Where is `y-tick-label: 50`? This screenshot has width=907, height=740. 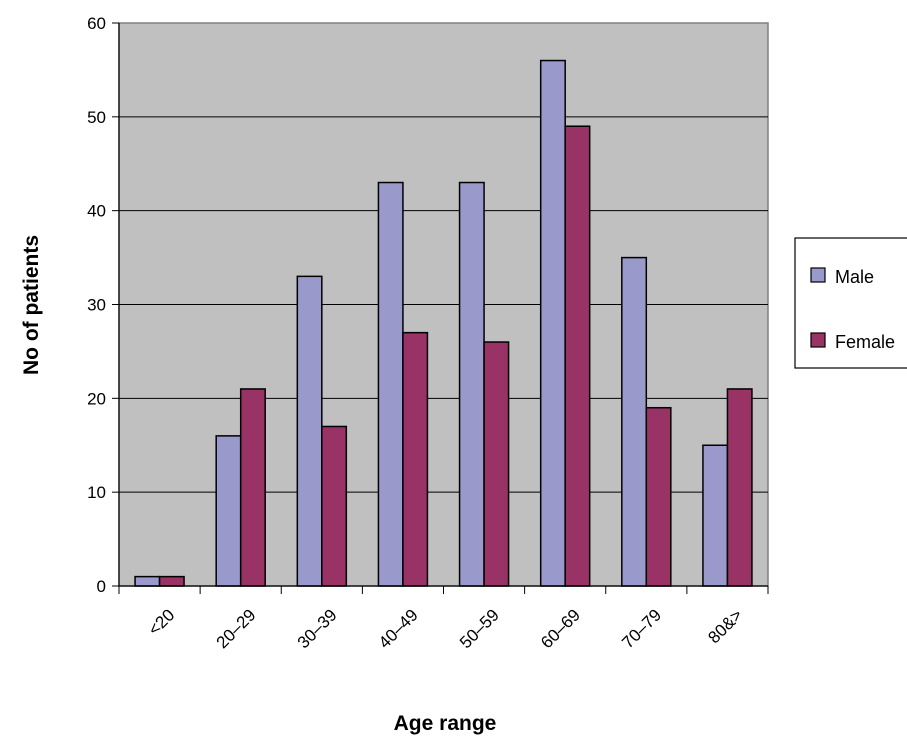
y-tick-label: 50 is located at coordinates (96, 117).